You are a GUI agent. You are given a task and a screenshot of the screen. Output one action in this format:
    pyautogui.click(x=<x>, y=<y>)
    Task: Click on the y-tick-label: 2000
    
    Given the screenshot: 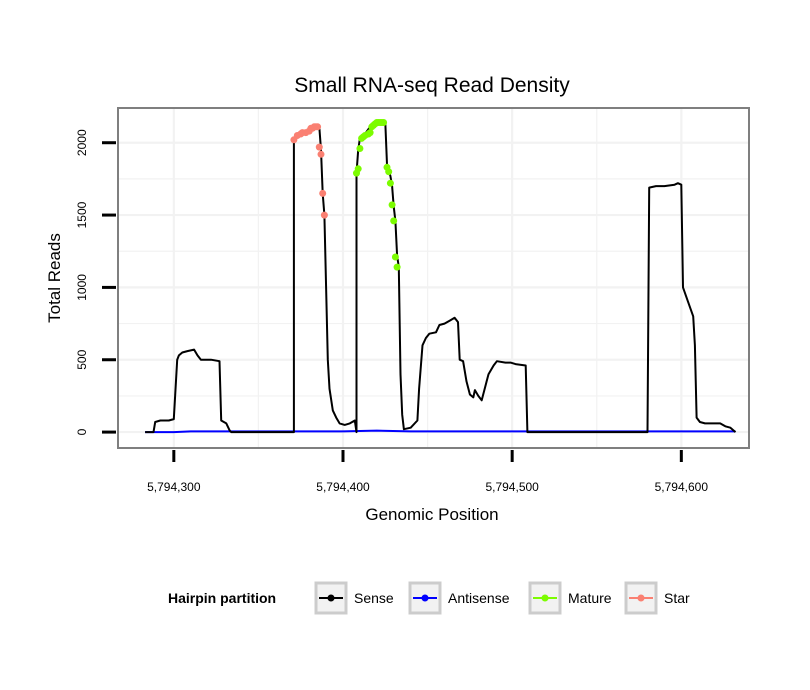 What is the action you would take?
    pyautogui.click(x=82, y=142)
    